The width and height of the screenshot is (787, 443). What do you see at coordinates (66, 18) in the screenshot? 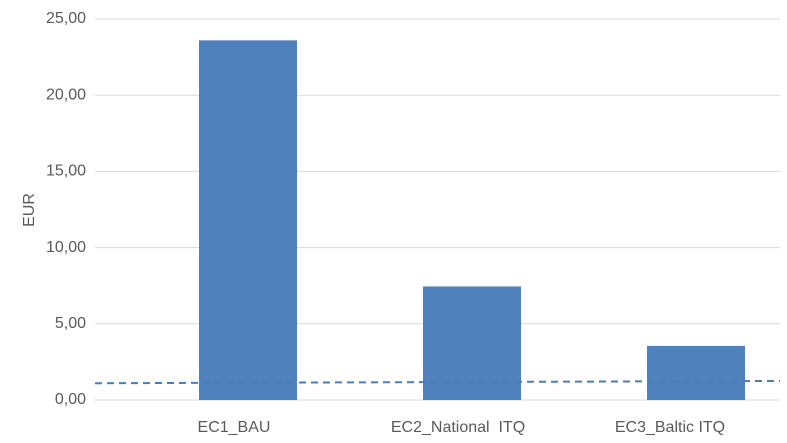
I see `y-tick-label: 25,00` at bounding box center [66, 18].